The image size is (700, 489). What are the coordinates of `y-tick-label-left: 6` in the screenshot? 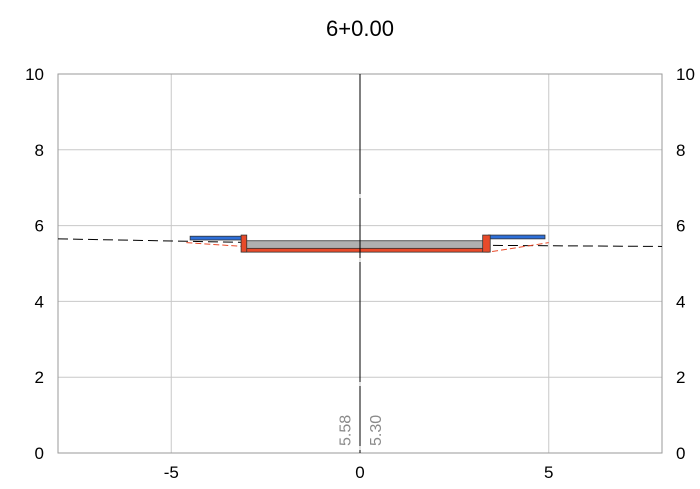 It's located at (39, 226).